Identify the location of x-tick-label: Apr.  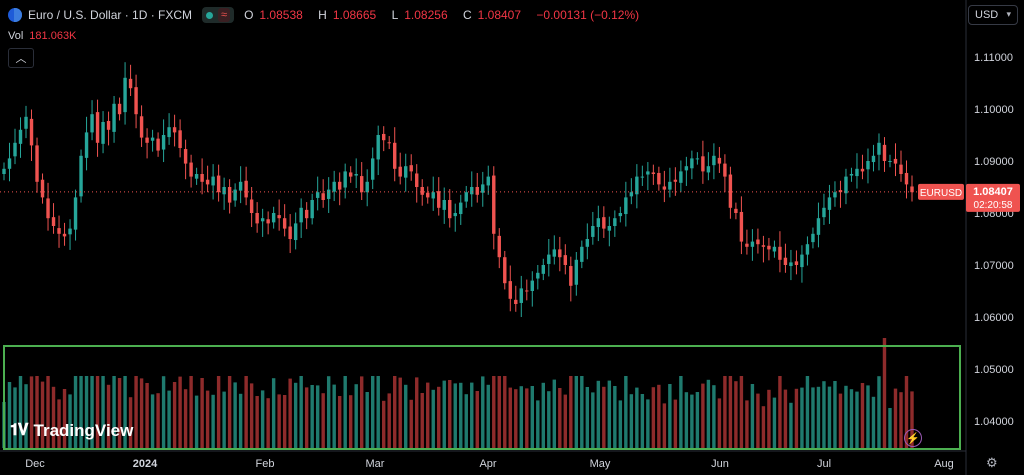
(487, 464).